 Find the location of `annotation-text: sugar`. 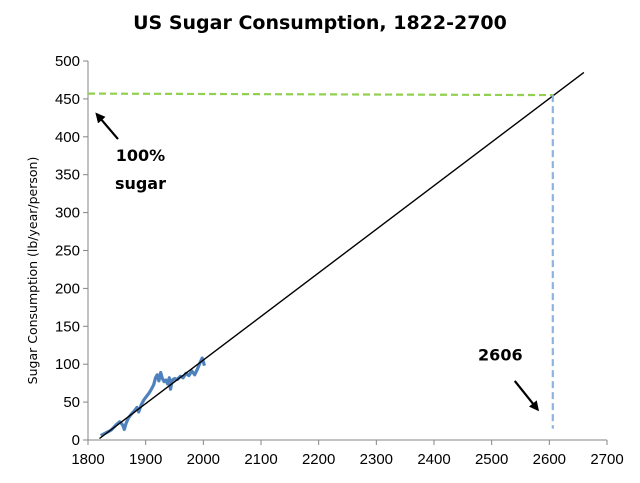

annotation-text: sugar is located at coordinates (140, 183).